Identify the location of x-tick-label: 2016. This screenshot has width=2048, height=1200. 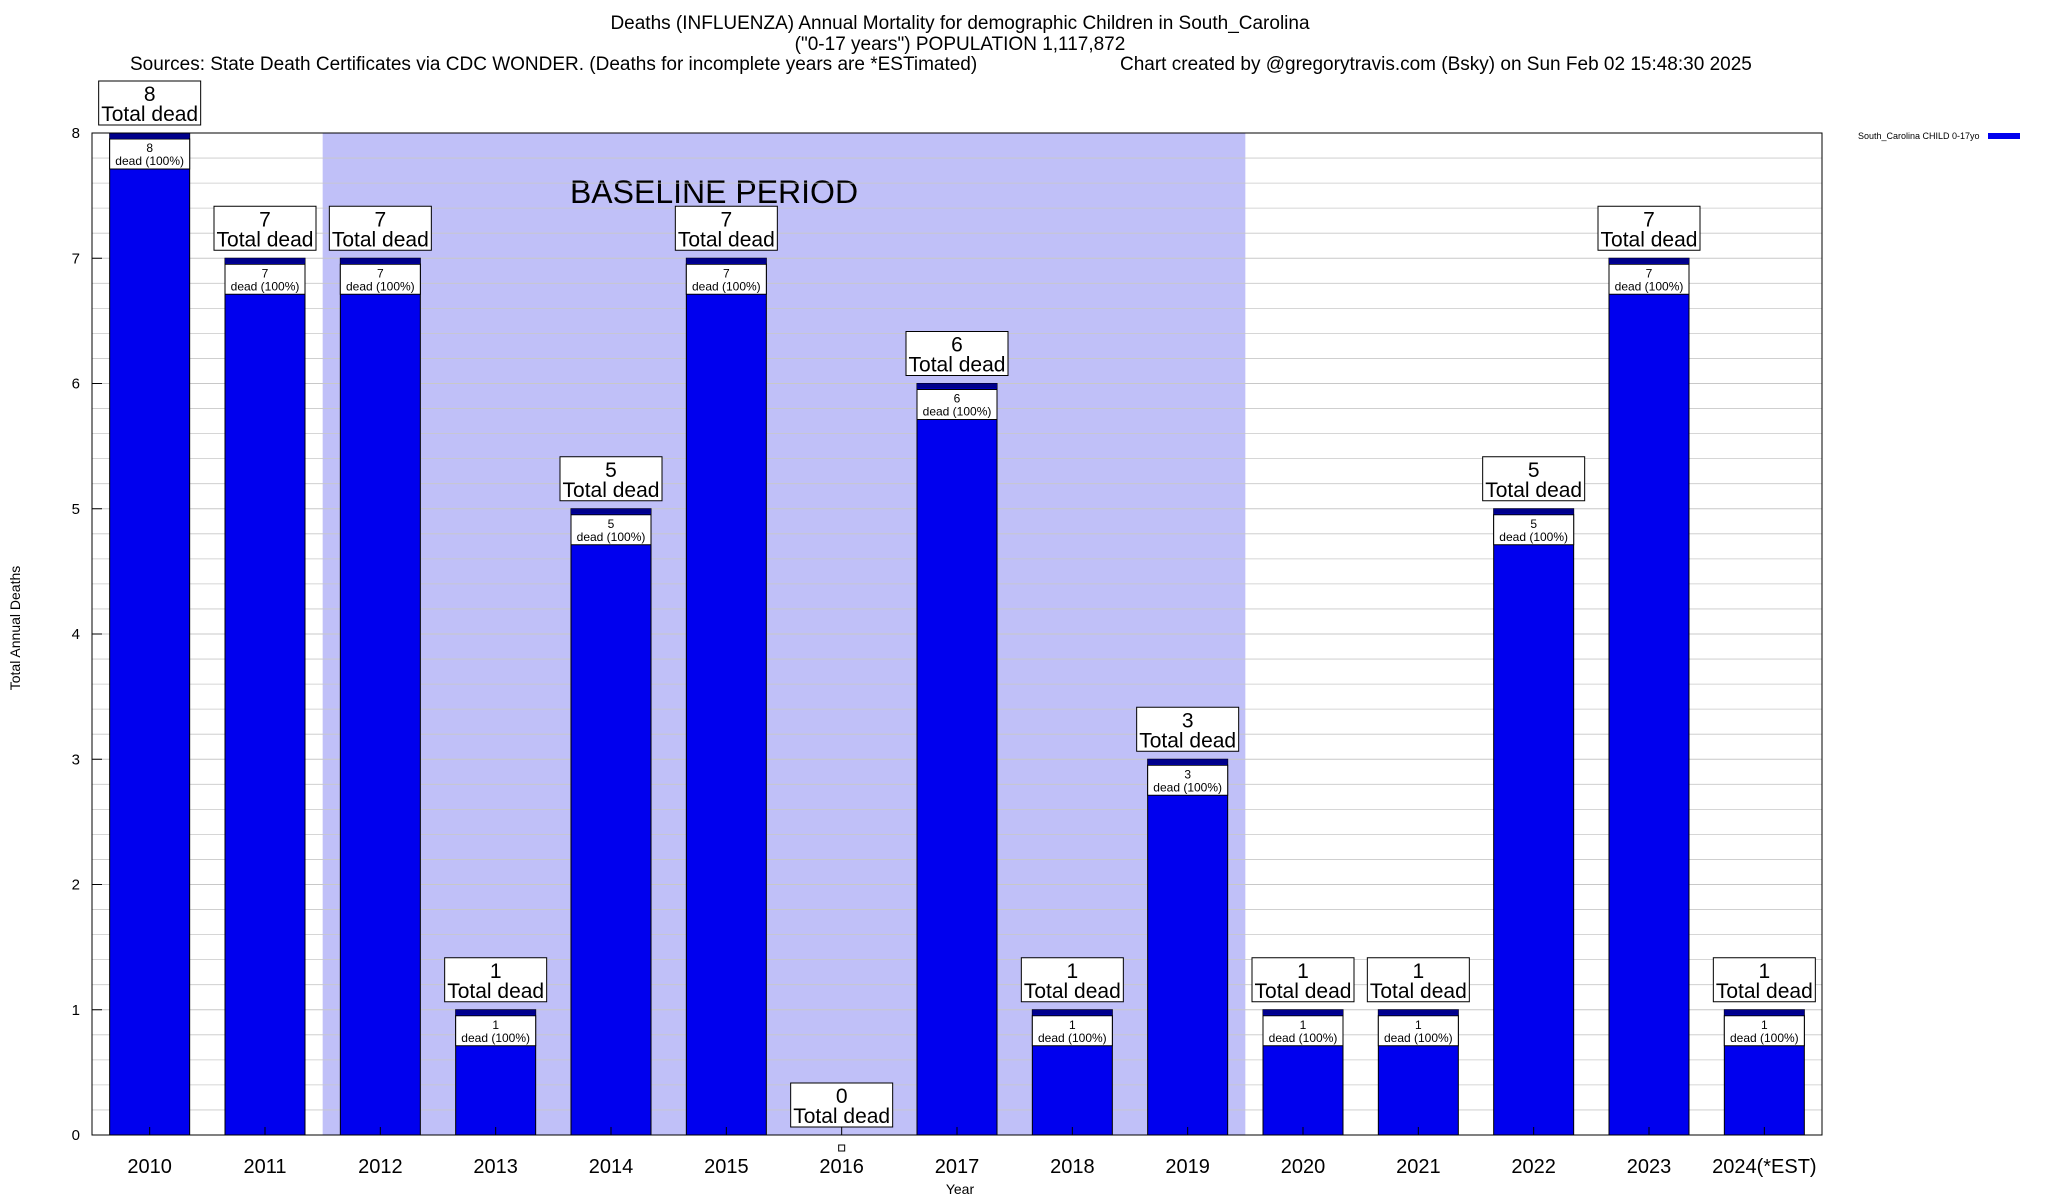
(841, 1167).